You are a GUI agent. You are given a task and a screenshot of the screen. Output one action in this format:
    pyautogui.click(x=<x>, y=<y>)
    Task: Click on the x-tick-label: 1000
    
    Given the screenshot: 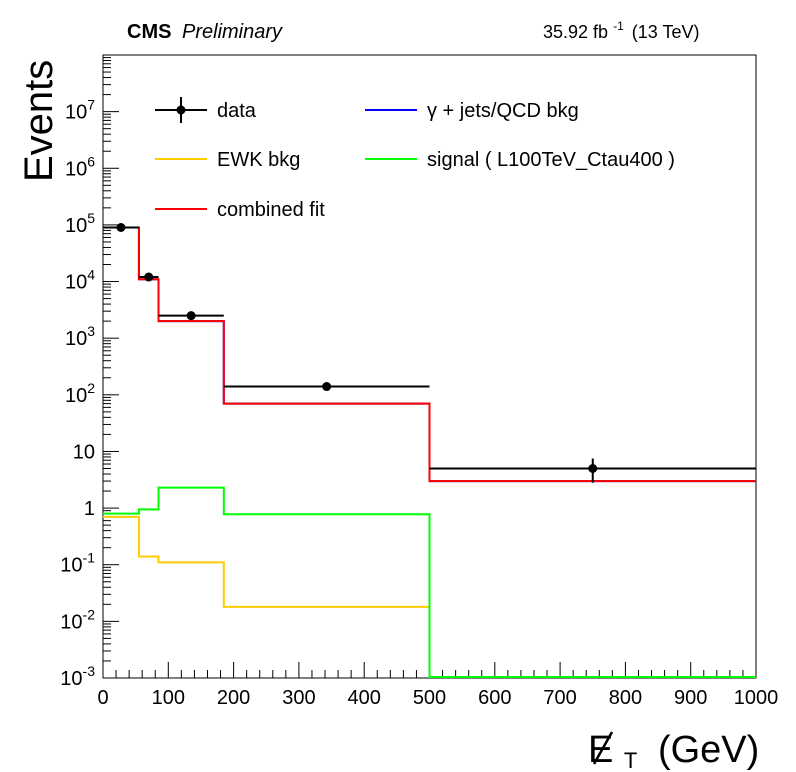 What is the action you would take?
    pyautogui.click(x=756, y=698)
    